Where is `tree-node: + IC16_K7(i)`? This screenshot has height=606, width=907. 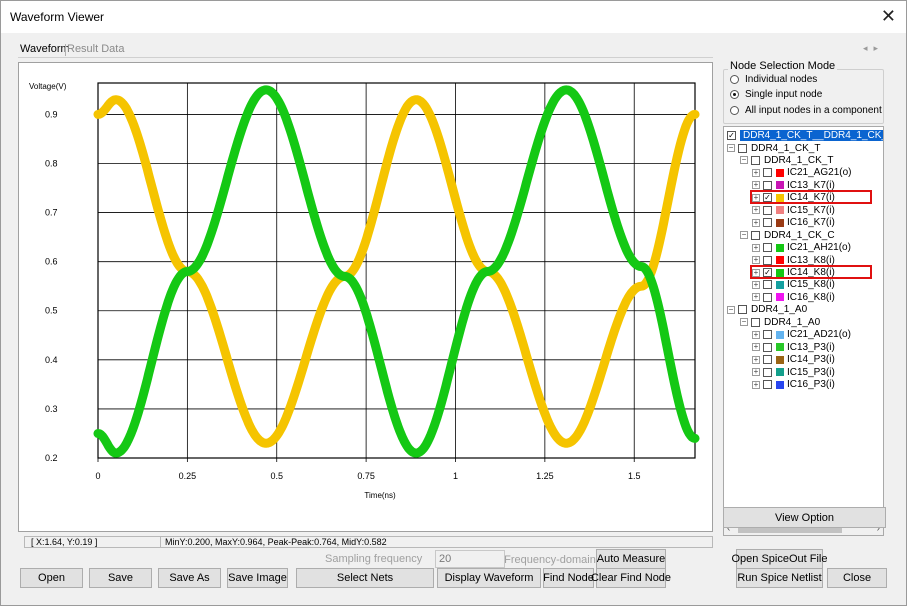
tree-node: + IC16_K7(i) is located at coordinates (793, 223).